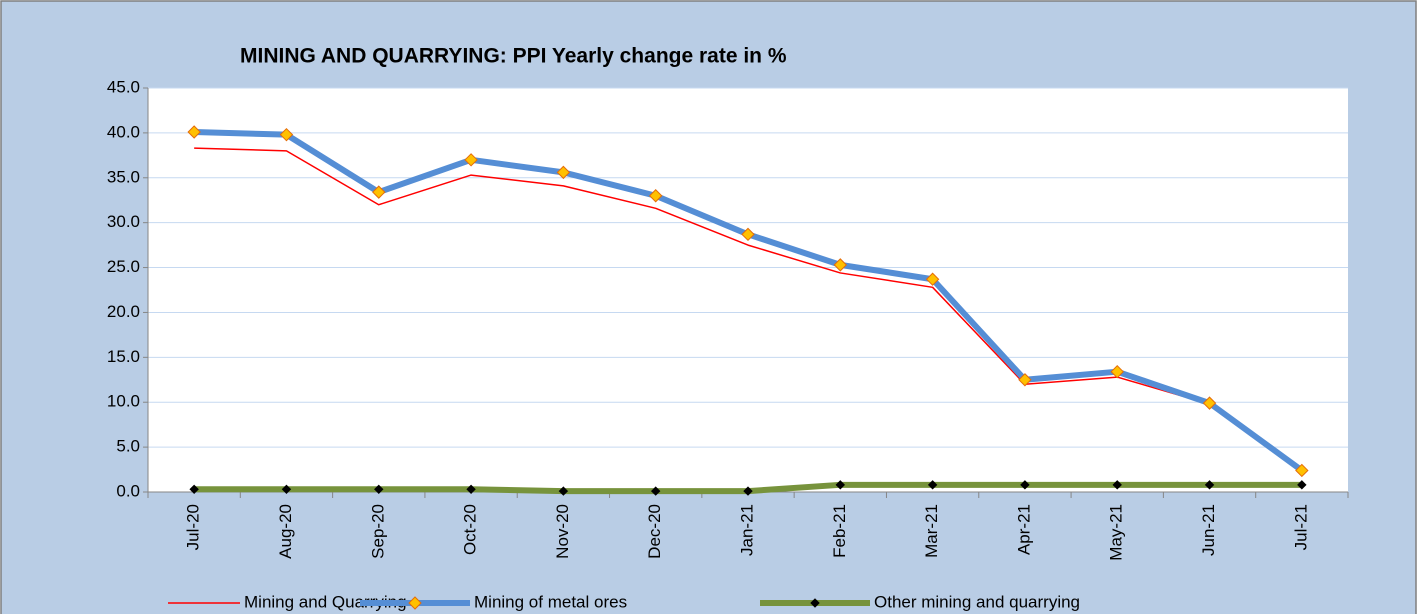 This screenshot has width=1417, height=614. What do you see at coordinates (562, 531) in the screenshot?
I see `x-tick-label: Nov-20` at bounding box center [562, 531].